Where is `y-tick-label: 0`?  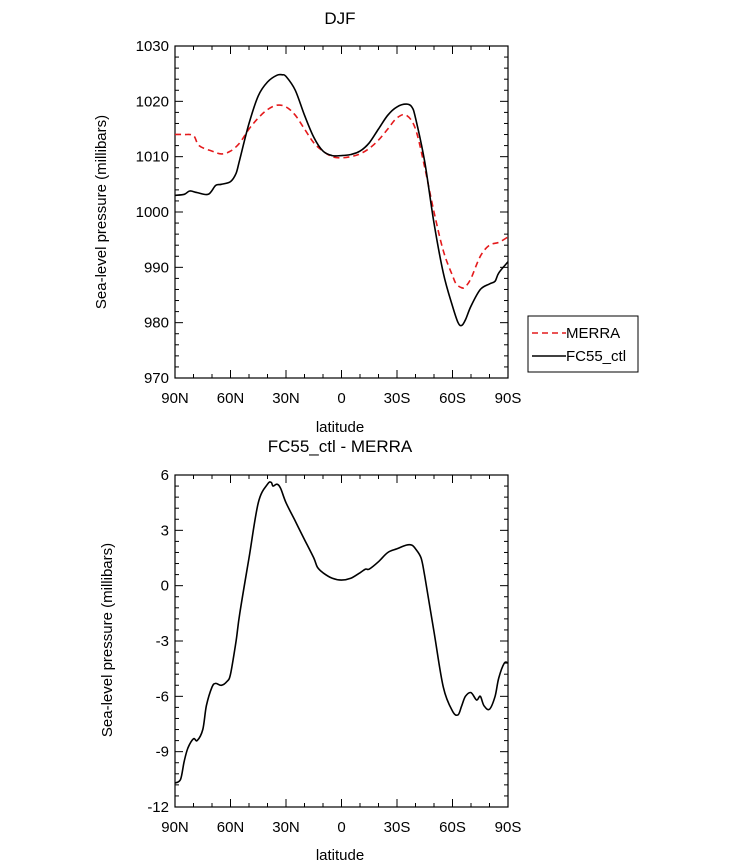 y-tick-label: 0 is located at coordinates (165, 586).